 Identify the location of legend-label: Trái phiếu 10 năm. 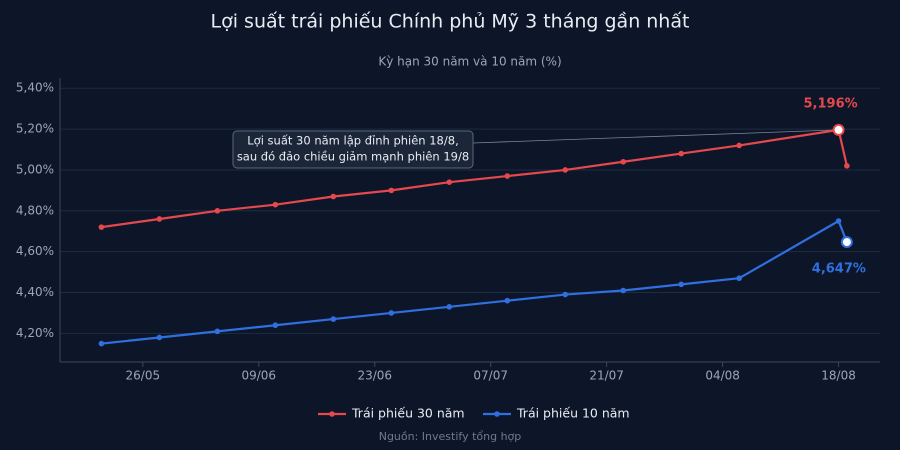
(573, 413).